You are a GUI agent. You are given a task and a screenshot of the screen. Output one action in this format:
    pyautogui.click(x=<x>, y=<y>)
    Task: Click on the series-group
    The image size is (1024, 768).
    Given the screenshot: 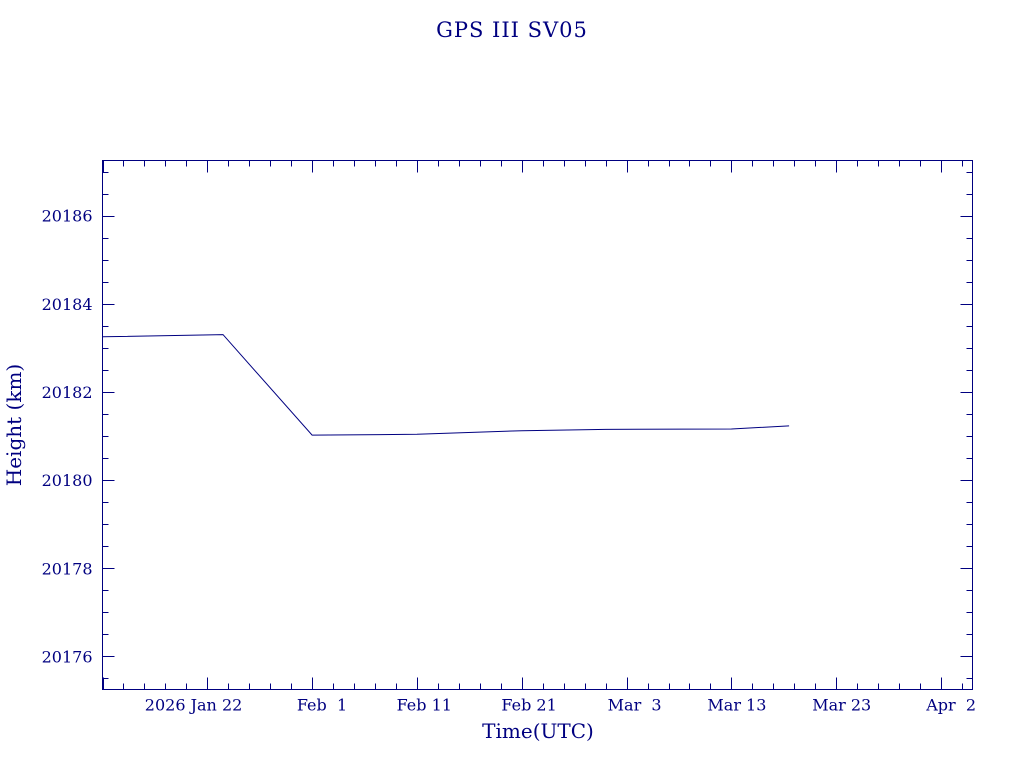 What is the action you would take?
    pyautogui.click(x=446, y=385)
    